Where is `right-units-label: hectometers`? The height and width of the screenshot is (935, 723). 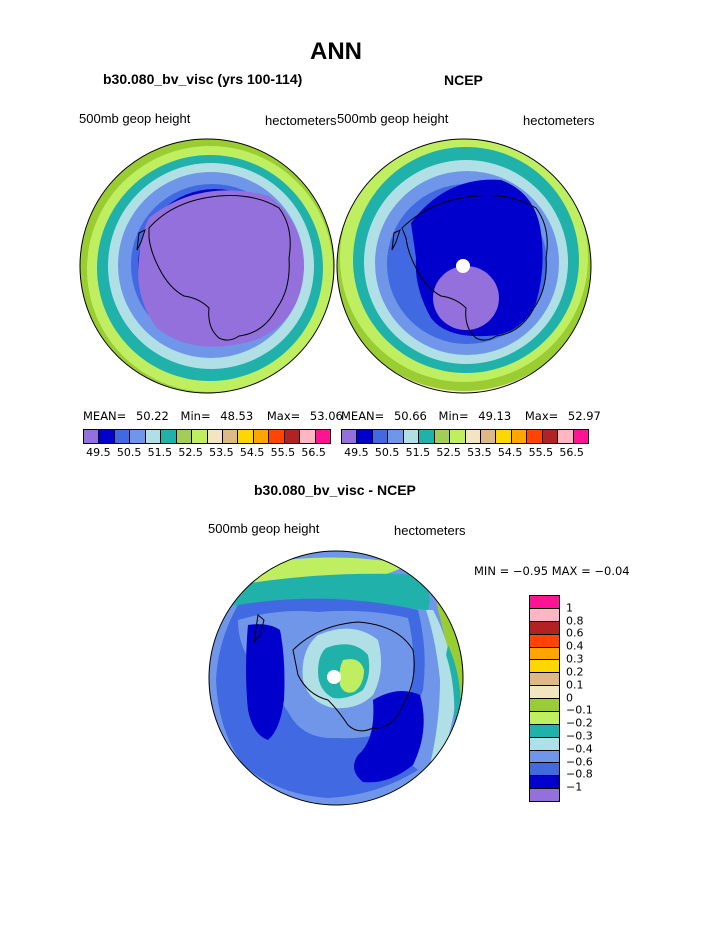 right-units-label: hectometers is located at coordinates (559, 120).